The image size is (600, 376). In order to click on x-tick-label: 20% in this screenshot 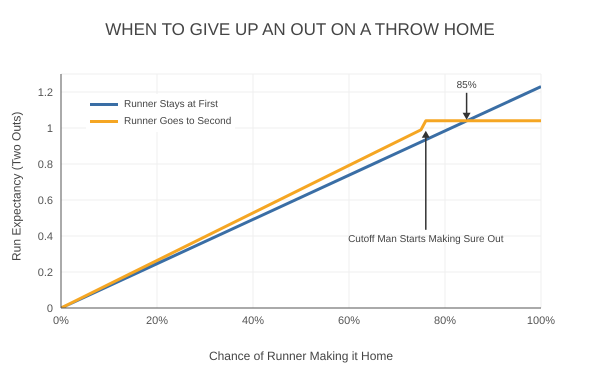, I will do `click(157, 320)`.